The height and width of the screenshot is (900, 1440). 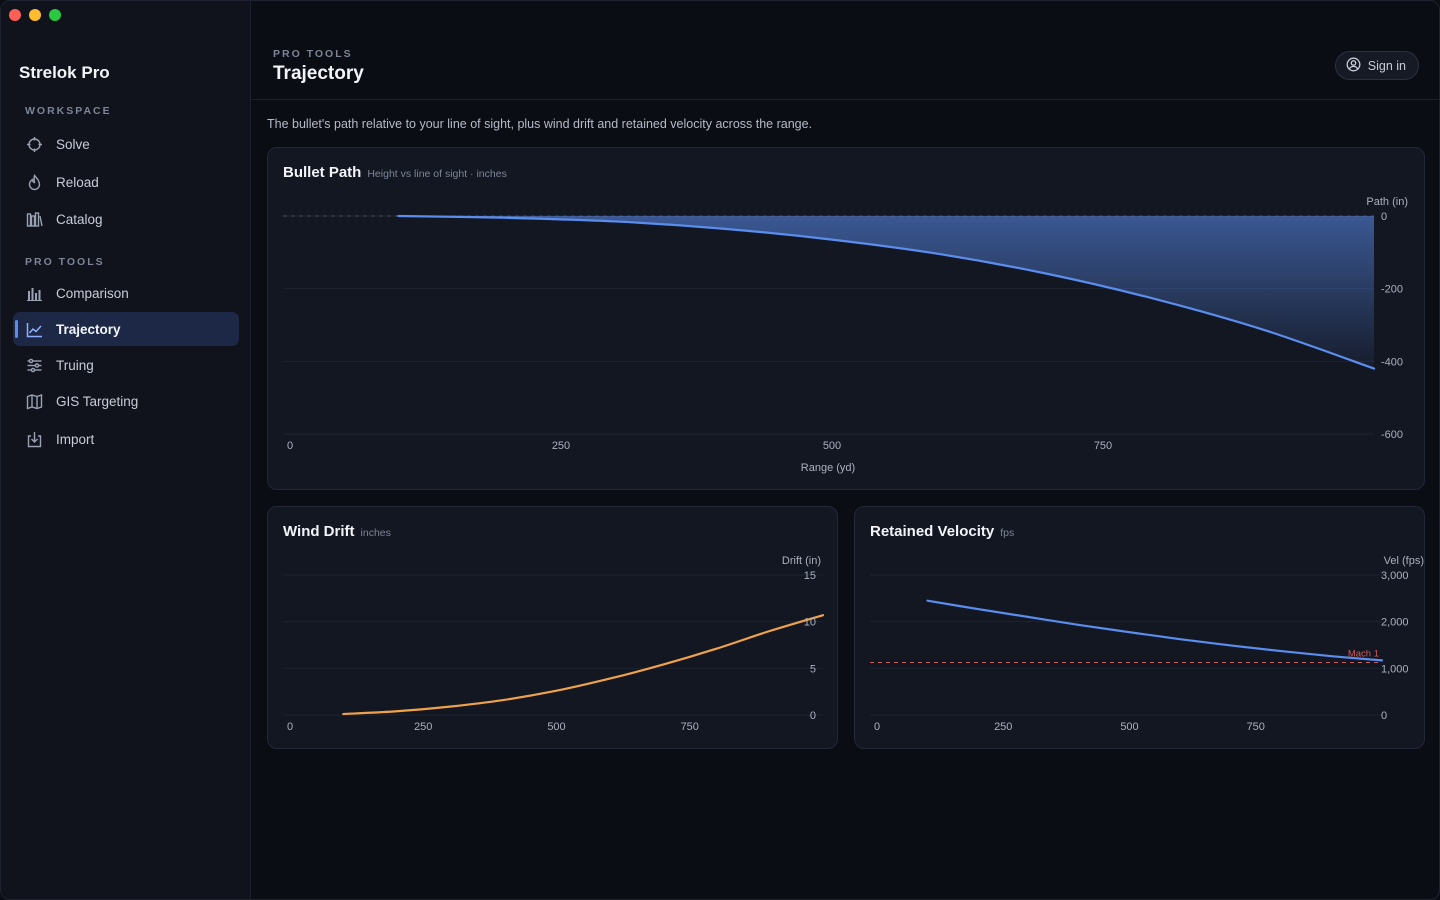 What do you see at coordinates (1363, 654) in the screenshot?
I see `reference-label: Mach 1` at bounding box center [1363, 654].